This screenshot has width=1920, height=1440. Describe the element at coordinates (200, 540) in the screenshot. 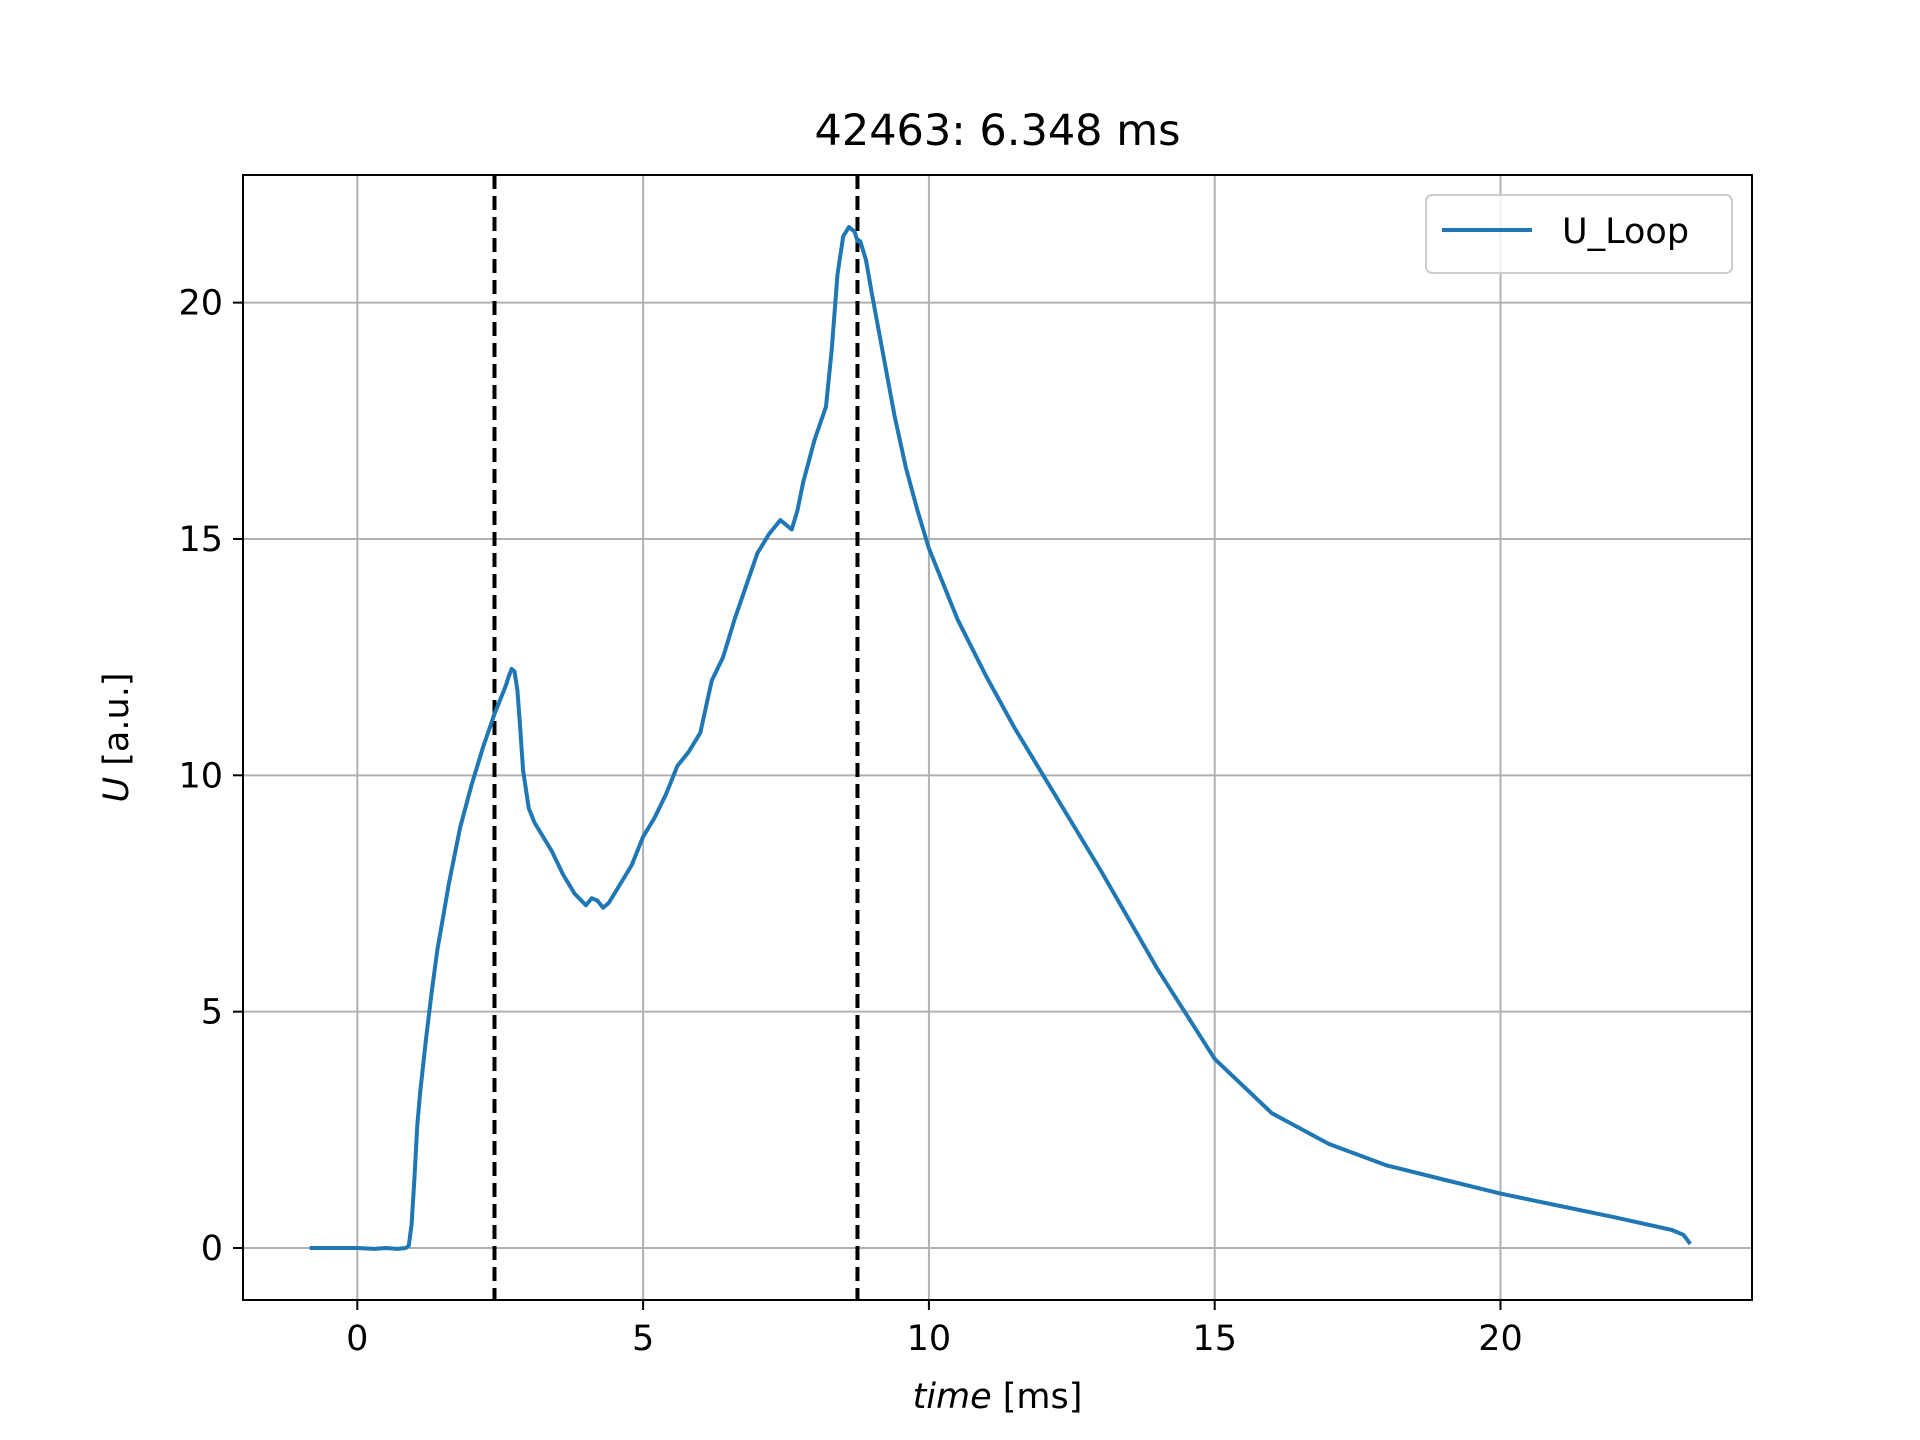

I see `y-tick-label: 15` at that location.